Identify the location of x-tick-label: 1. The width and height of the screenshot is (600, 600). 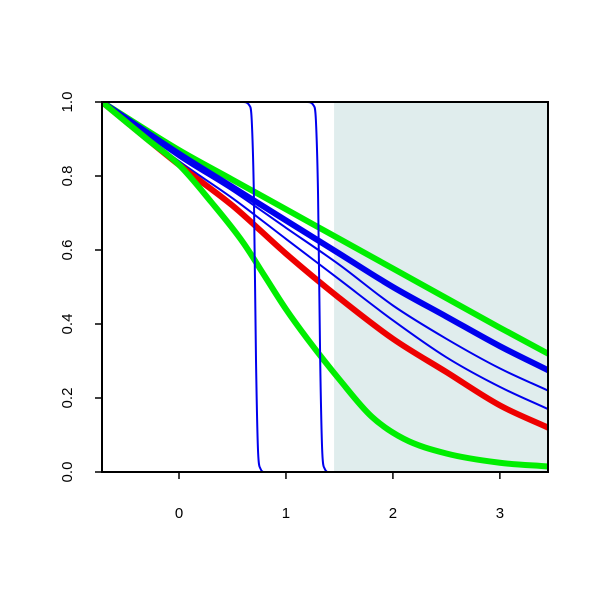
(286, 513).